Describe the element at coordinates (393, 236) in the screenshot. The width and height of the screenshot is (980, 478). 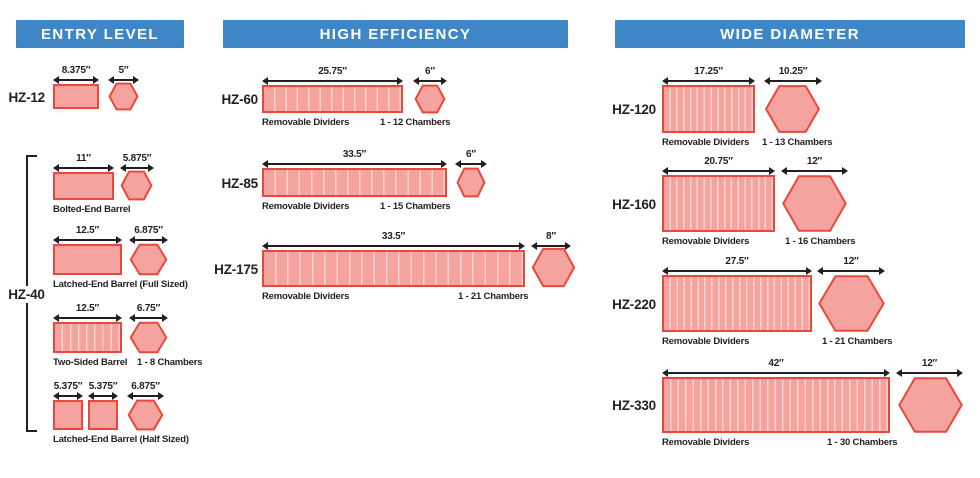
I see `dimension-value: 33.5″` at that location.